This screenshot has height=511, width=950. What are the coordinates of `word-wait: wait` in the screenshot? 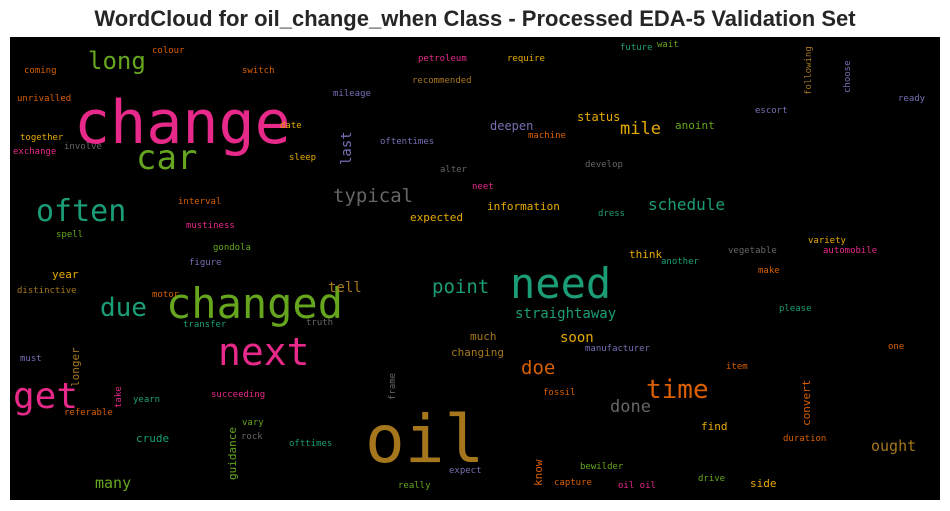 It's located at (668, 45).